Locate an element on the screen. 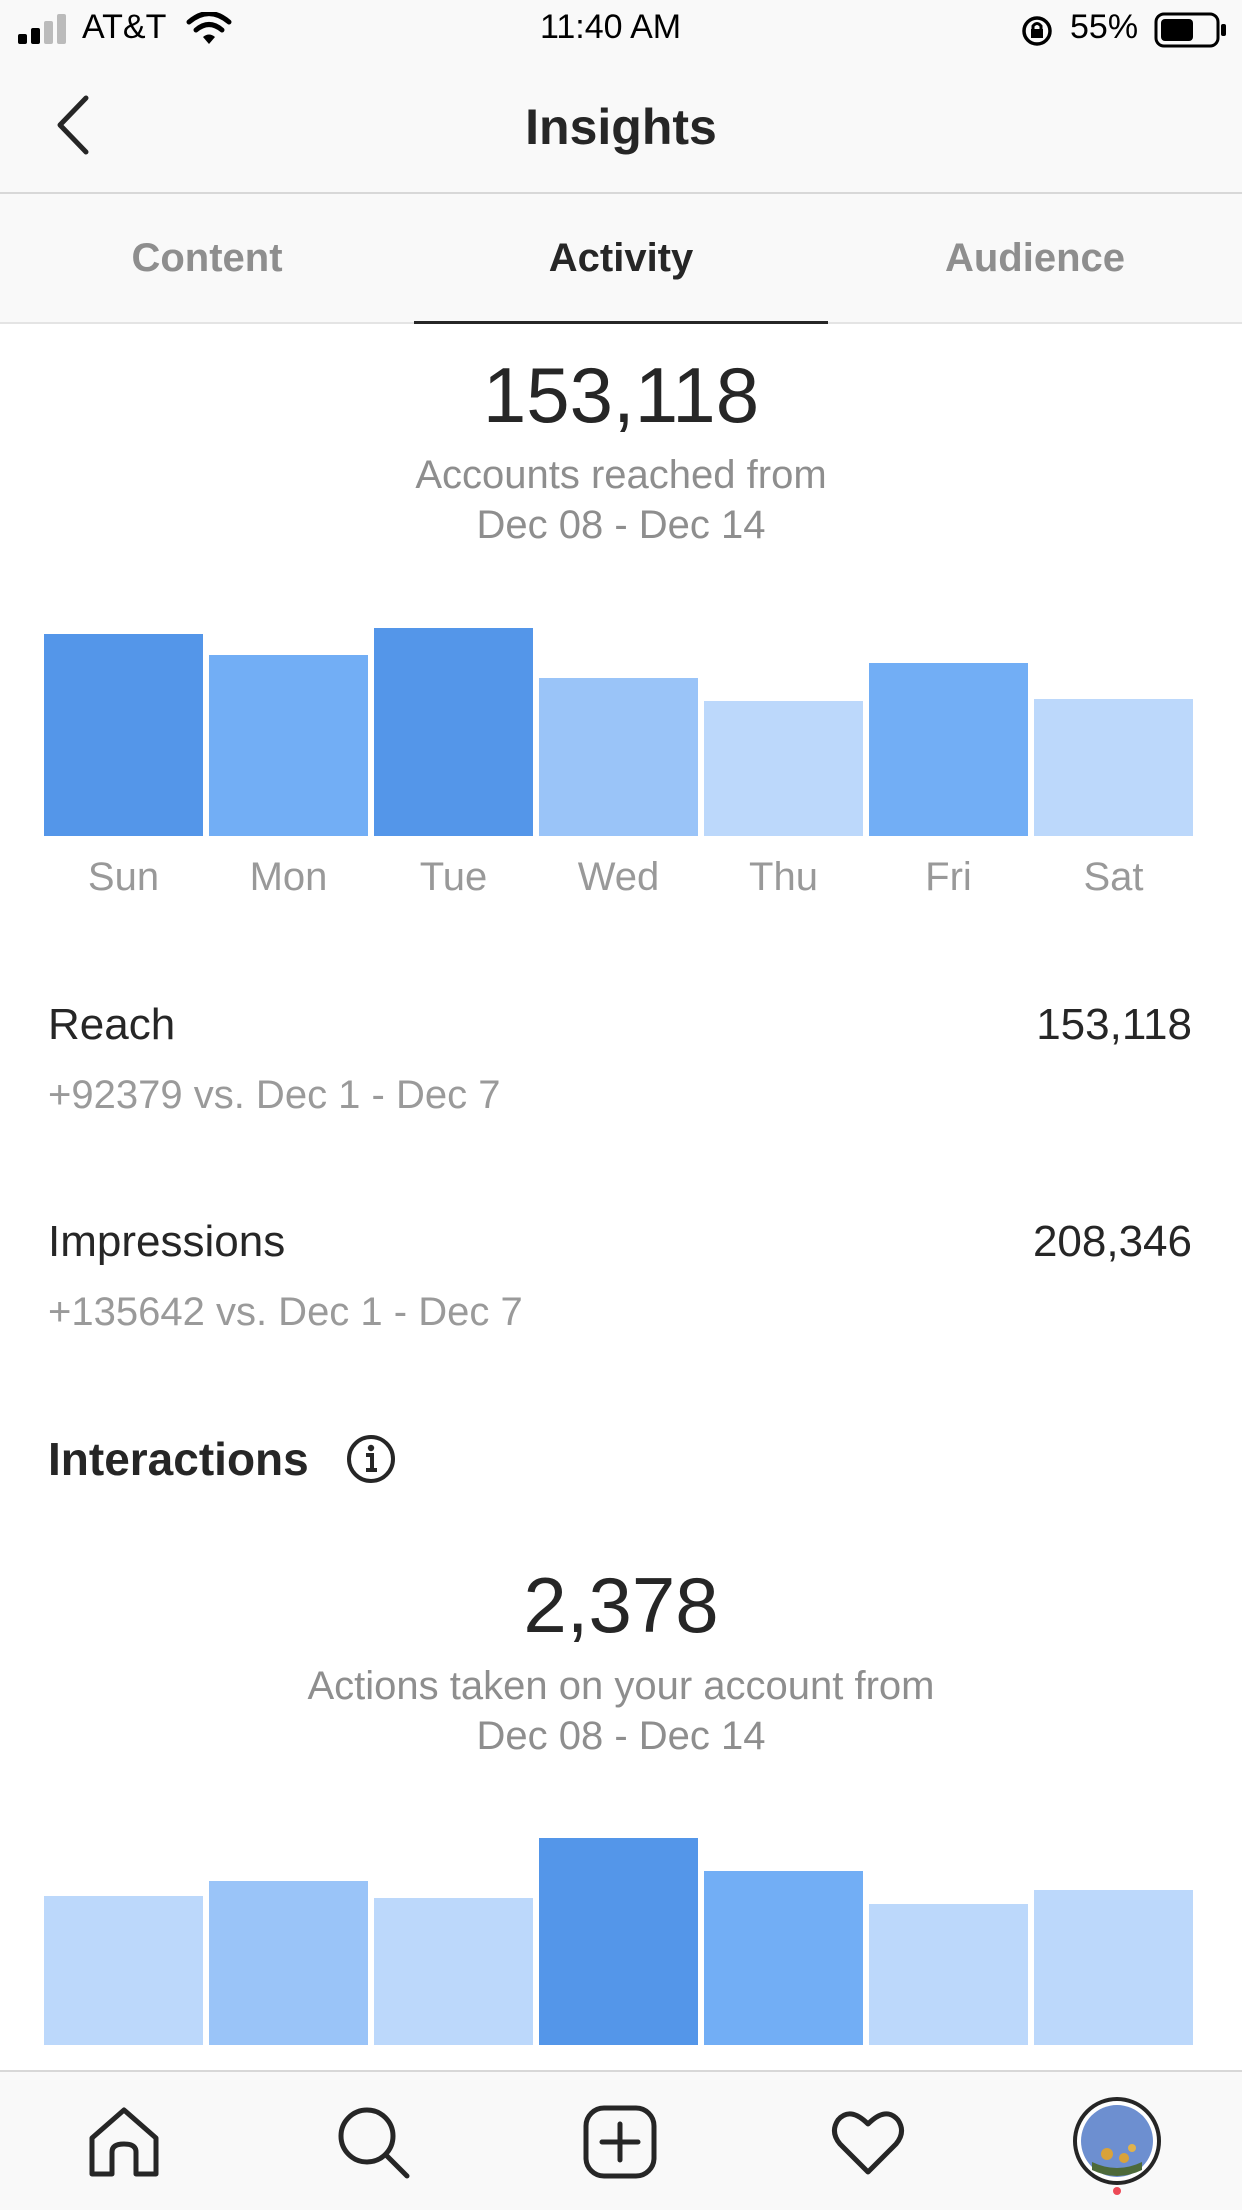 This screenshot has width=1242, height=2210. new-post-icon is located at coordinates (620, 2142).